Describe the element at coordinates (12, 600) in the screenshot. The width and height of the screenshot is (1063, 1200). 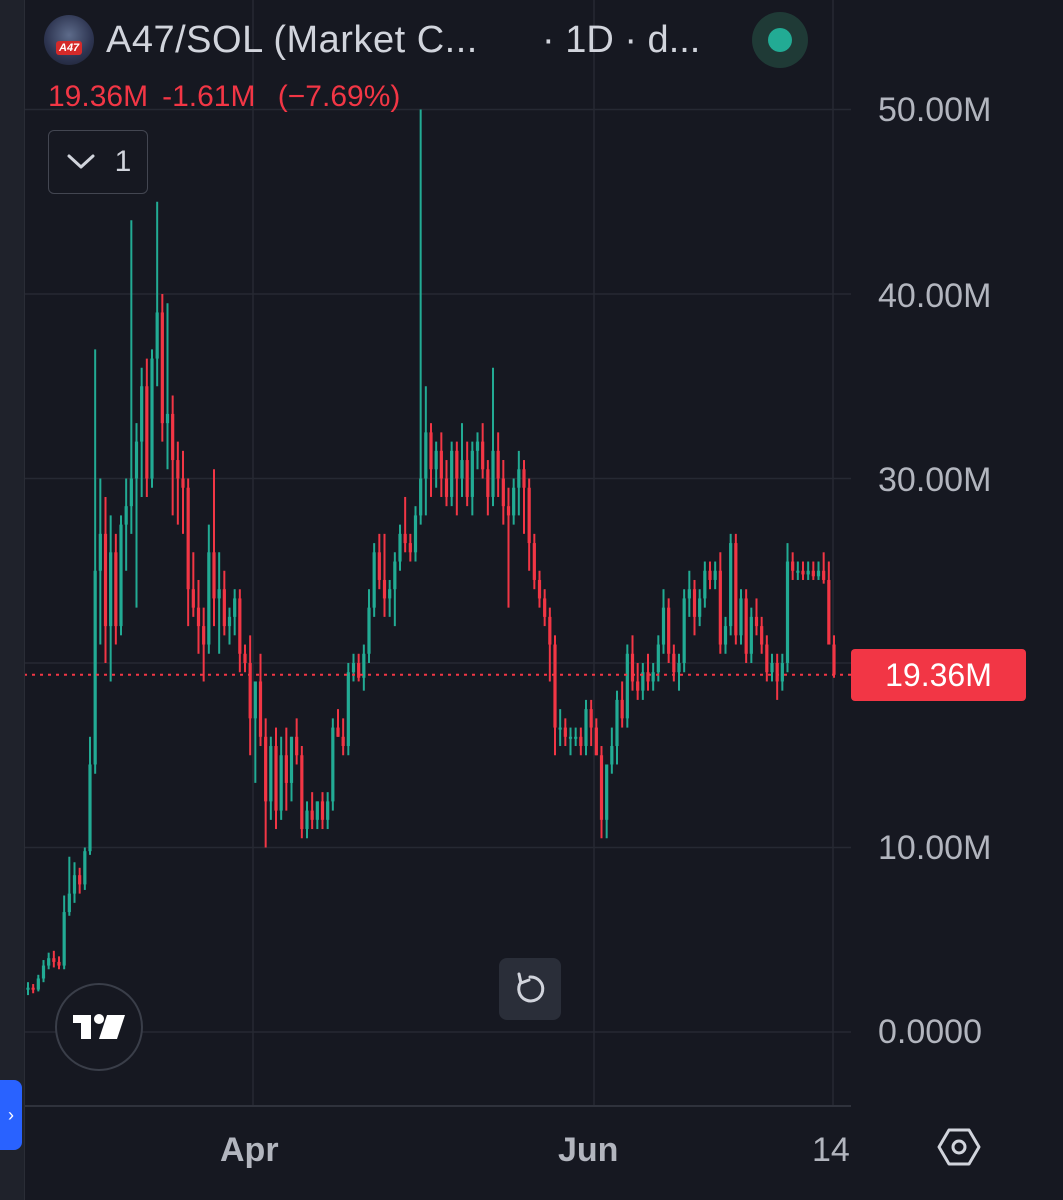
I see `left-rail: ›` at that location.